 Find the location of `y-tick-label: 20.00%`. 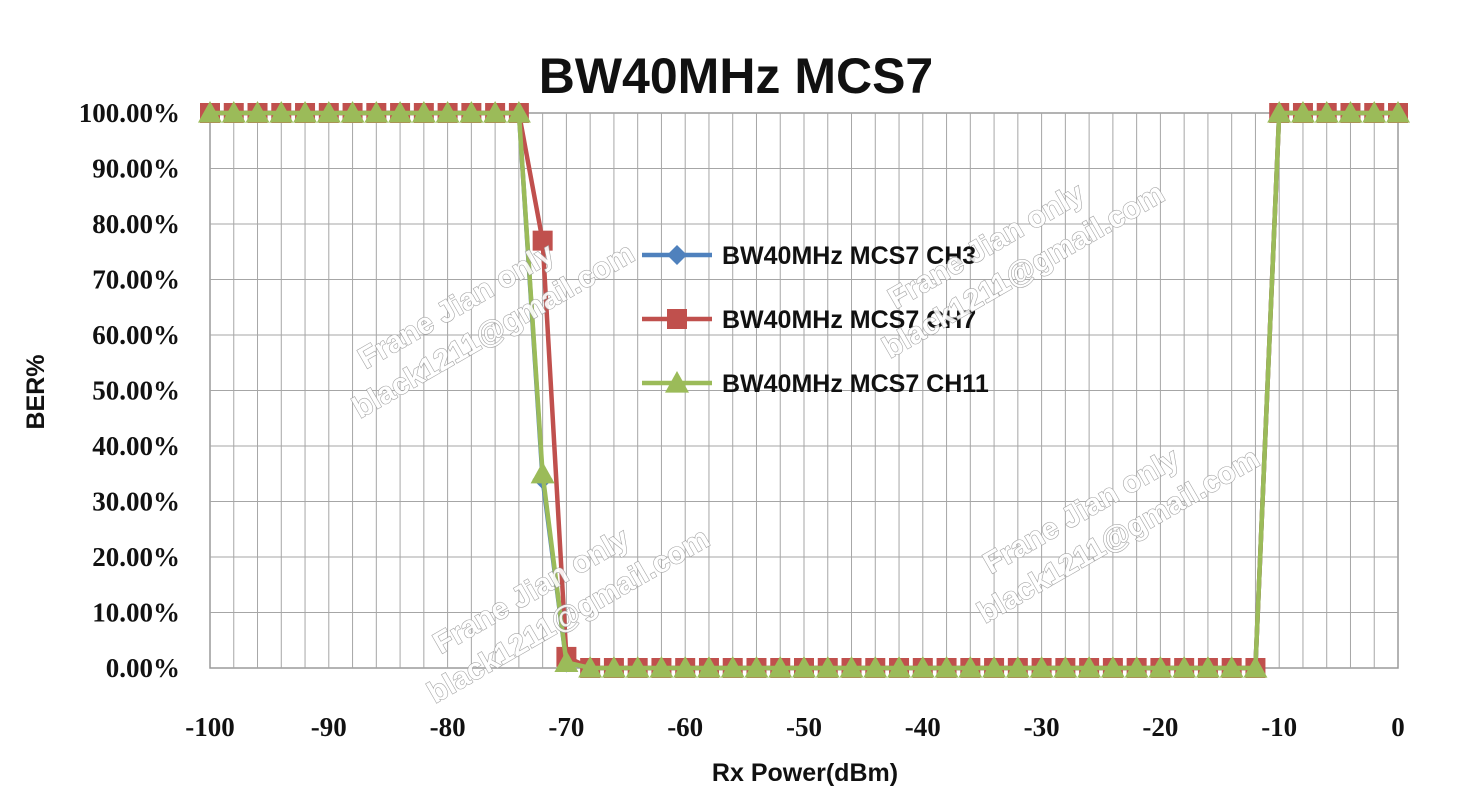

y-tick-label: 20.00% is located at coordinates (136, 557).